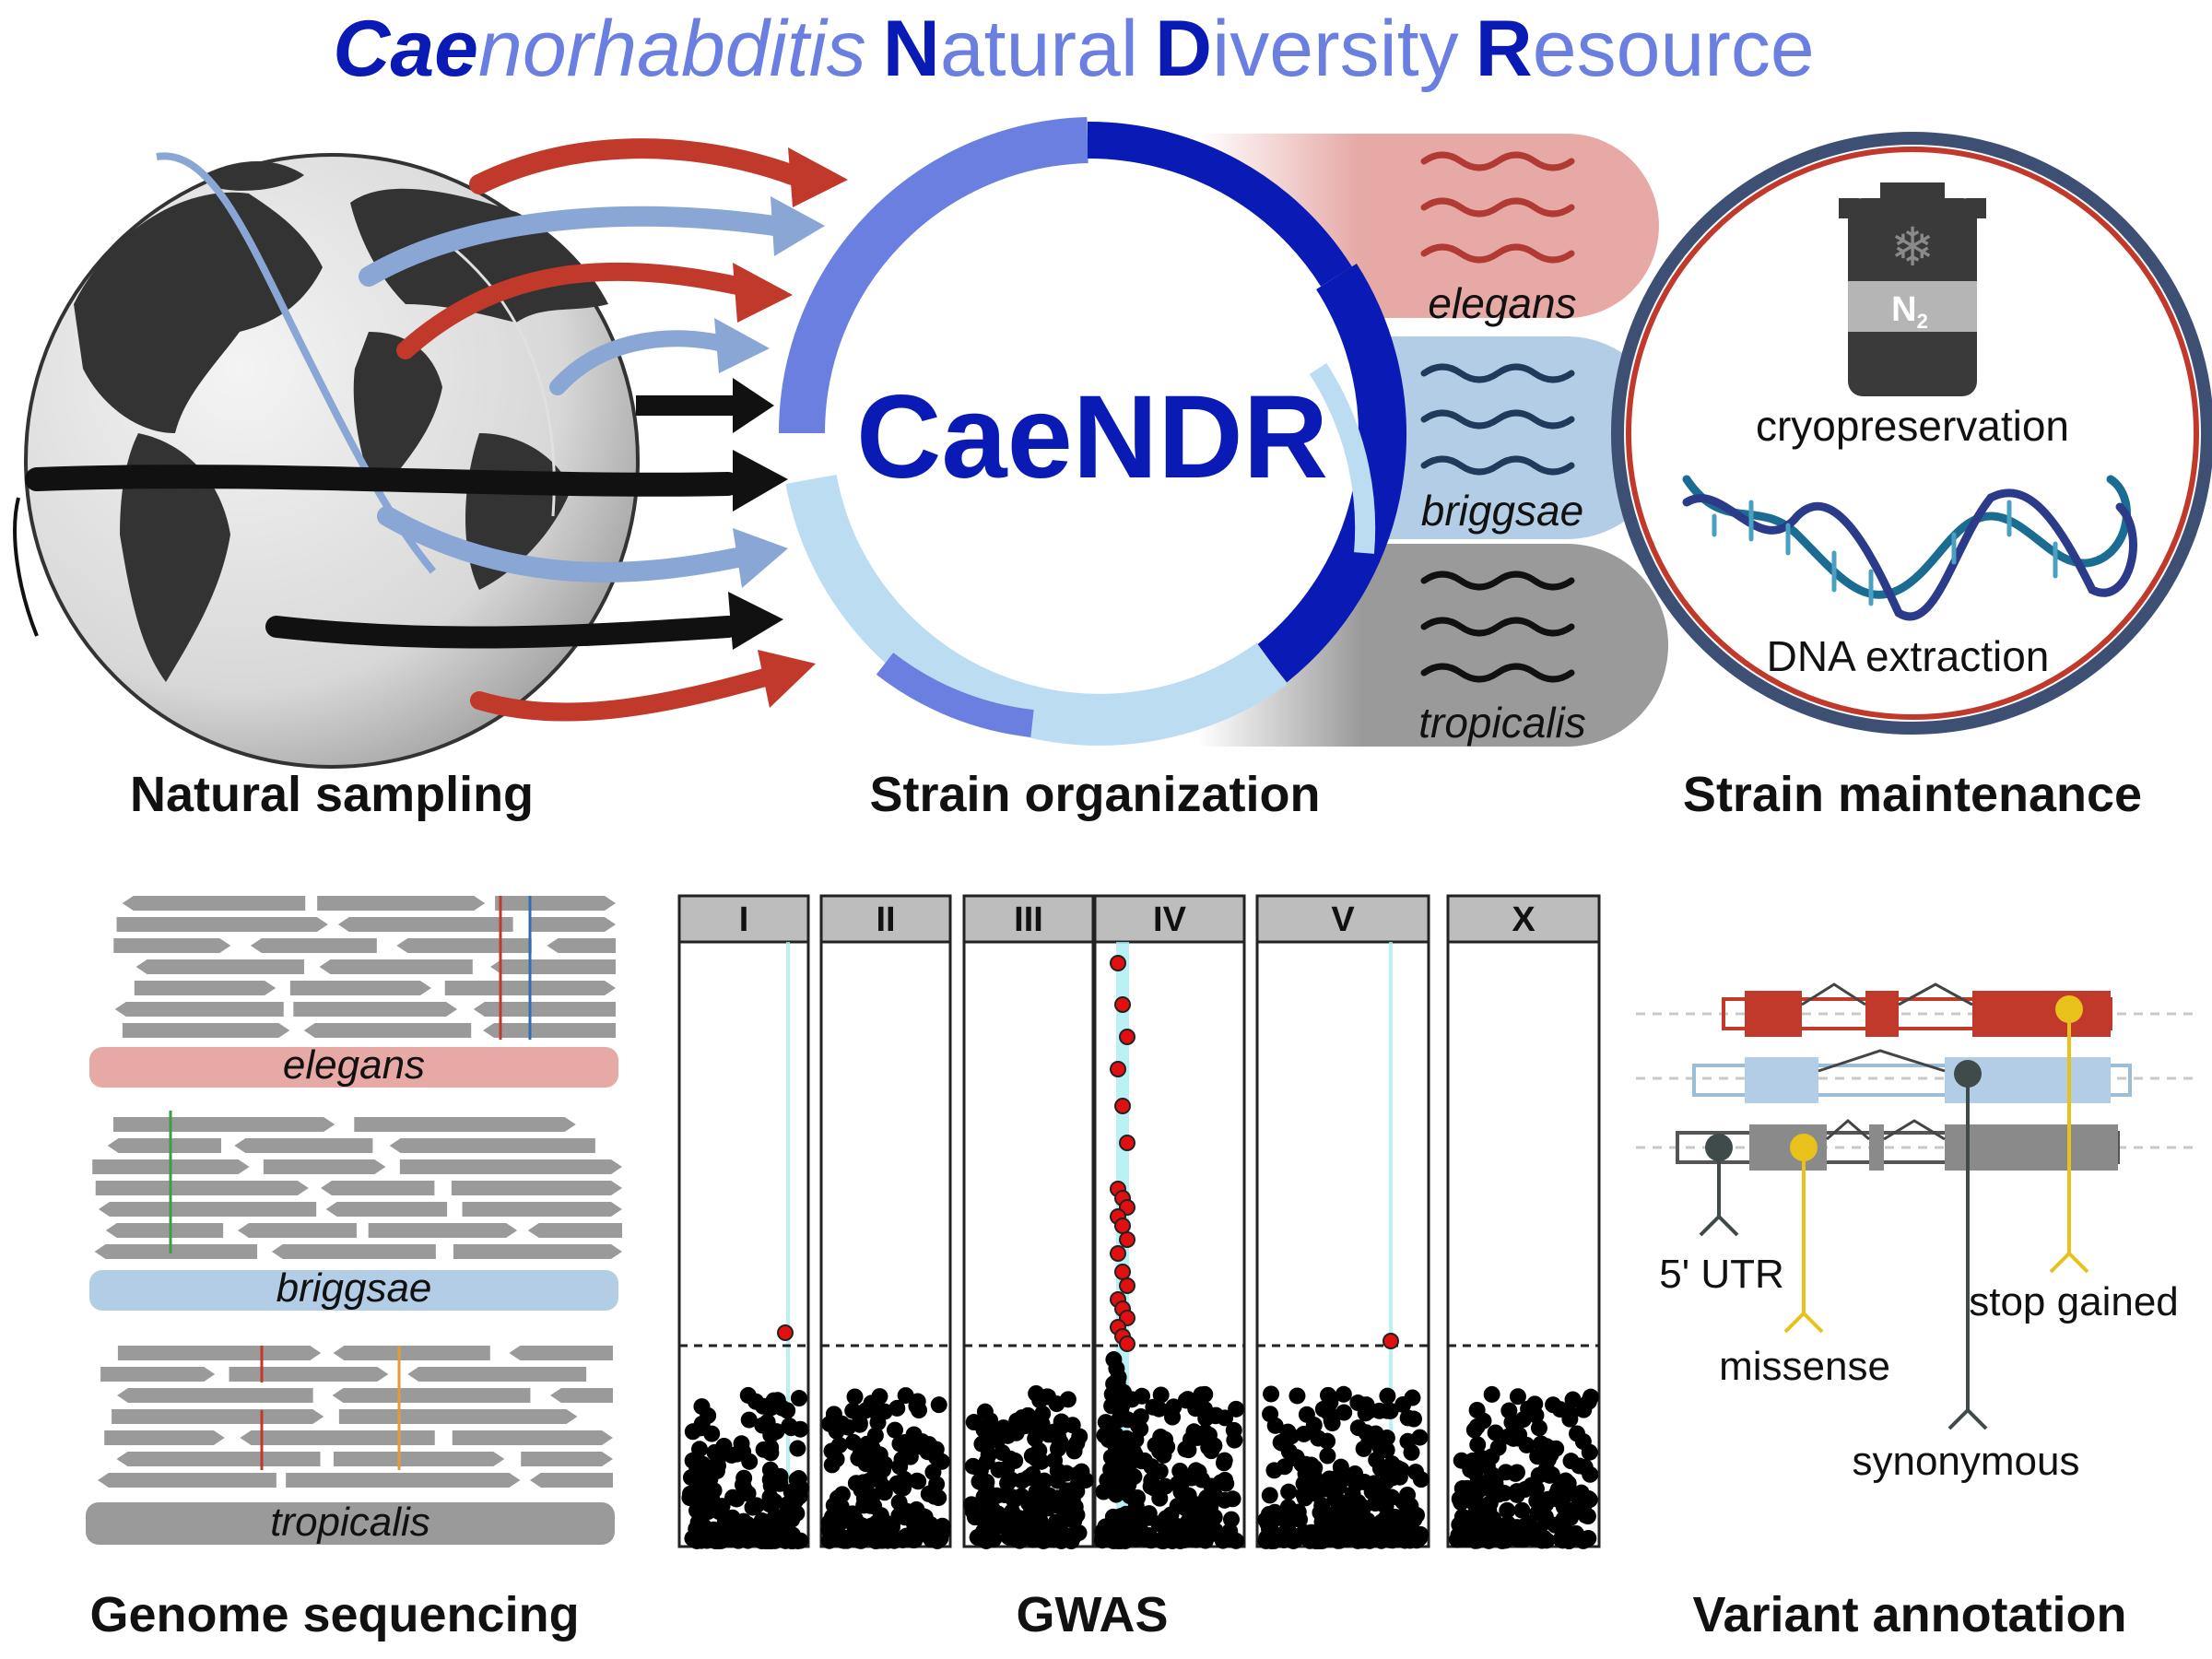 Image resolution: width=2212 pixels, height=1659 pixels. What do you see at coordinates (1183, 49) in the screenshot?
I see `title-d: D` at bounding box center [1183, 49].